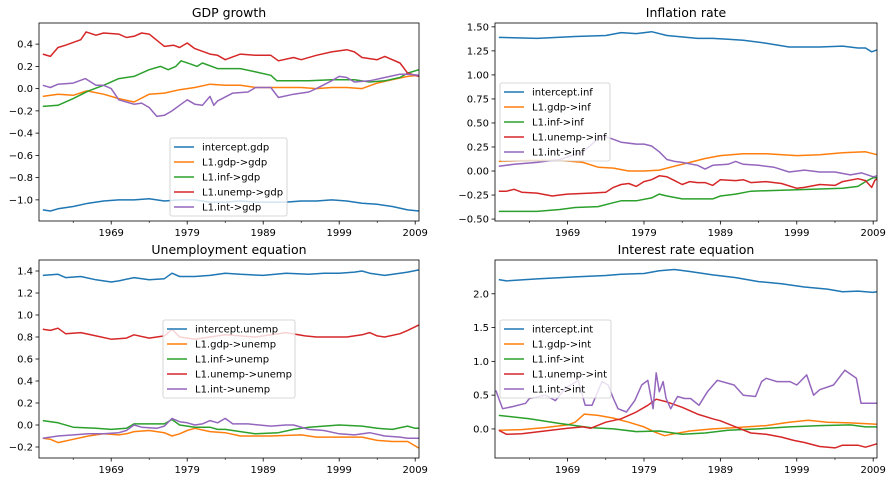  Describe the element at coordinates (21, 200) in the screenshot. I see `y-tick-label: −1.0` at that location.